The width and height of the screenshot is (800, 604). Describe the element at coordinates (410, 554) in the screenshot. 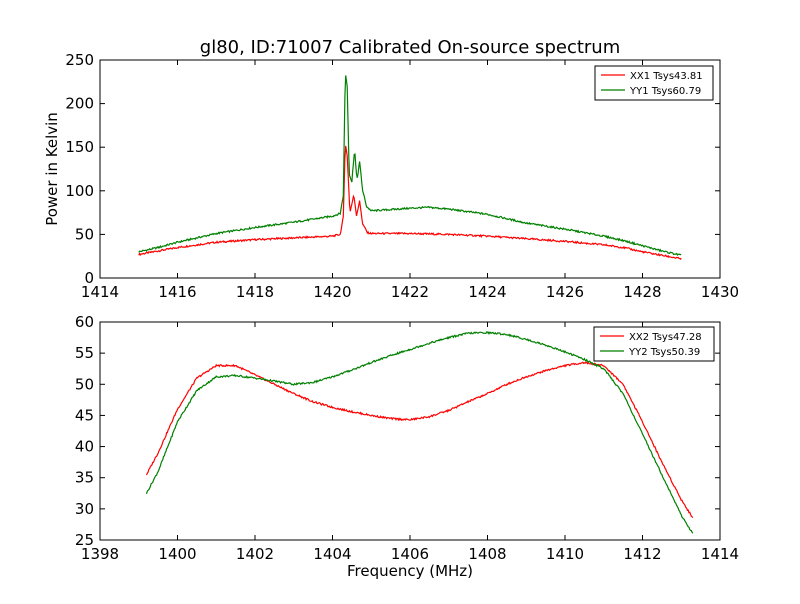

I see `x-tick-label: 1406` at that location.